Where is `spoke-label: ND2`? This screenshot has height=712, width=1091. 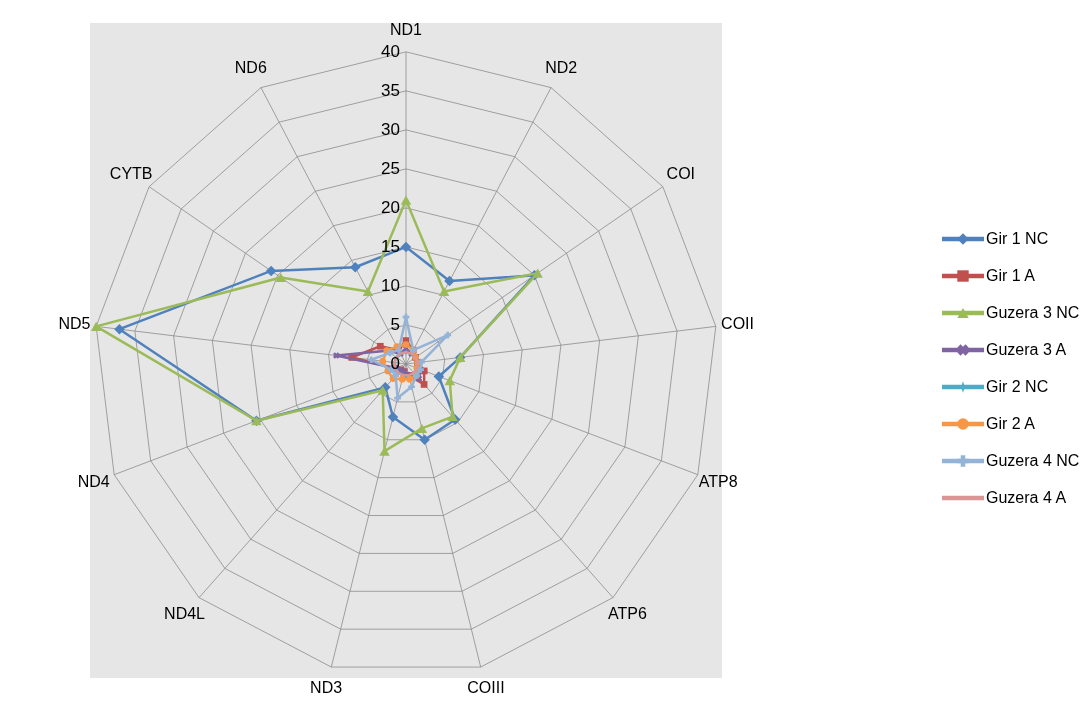 spoke-label: ND2 is located at coordinates (561, 68).